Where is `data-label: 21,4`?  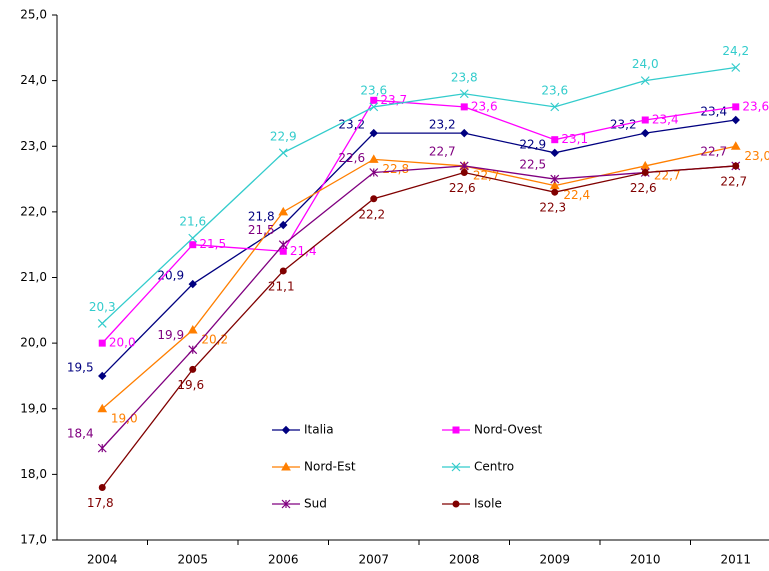
data-label: 21,4 is located at coordinates (303, 251).